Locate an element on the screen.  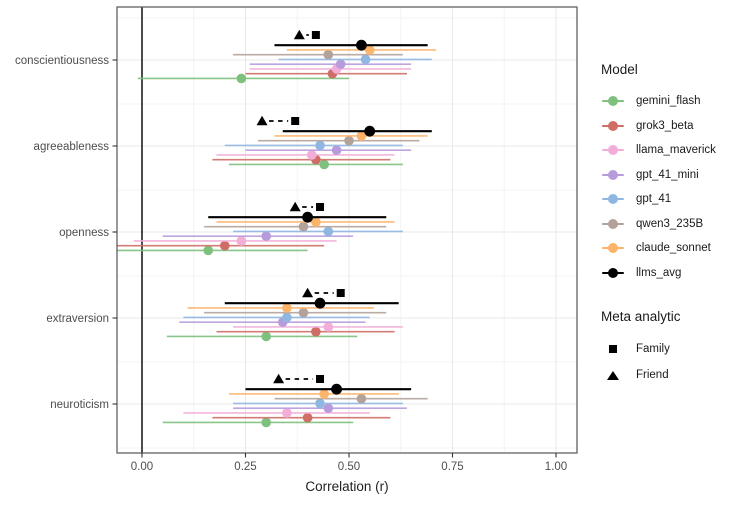
meta-friend-triangle-agreeableness is located at coordinates (262, 120).